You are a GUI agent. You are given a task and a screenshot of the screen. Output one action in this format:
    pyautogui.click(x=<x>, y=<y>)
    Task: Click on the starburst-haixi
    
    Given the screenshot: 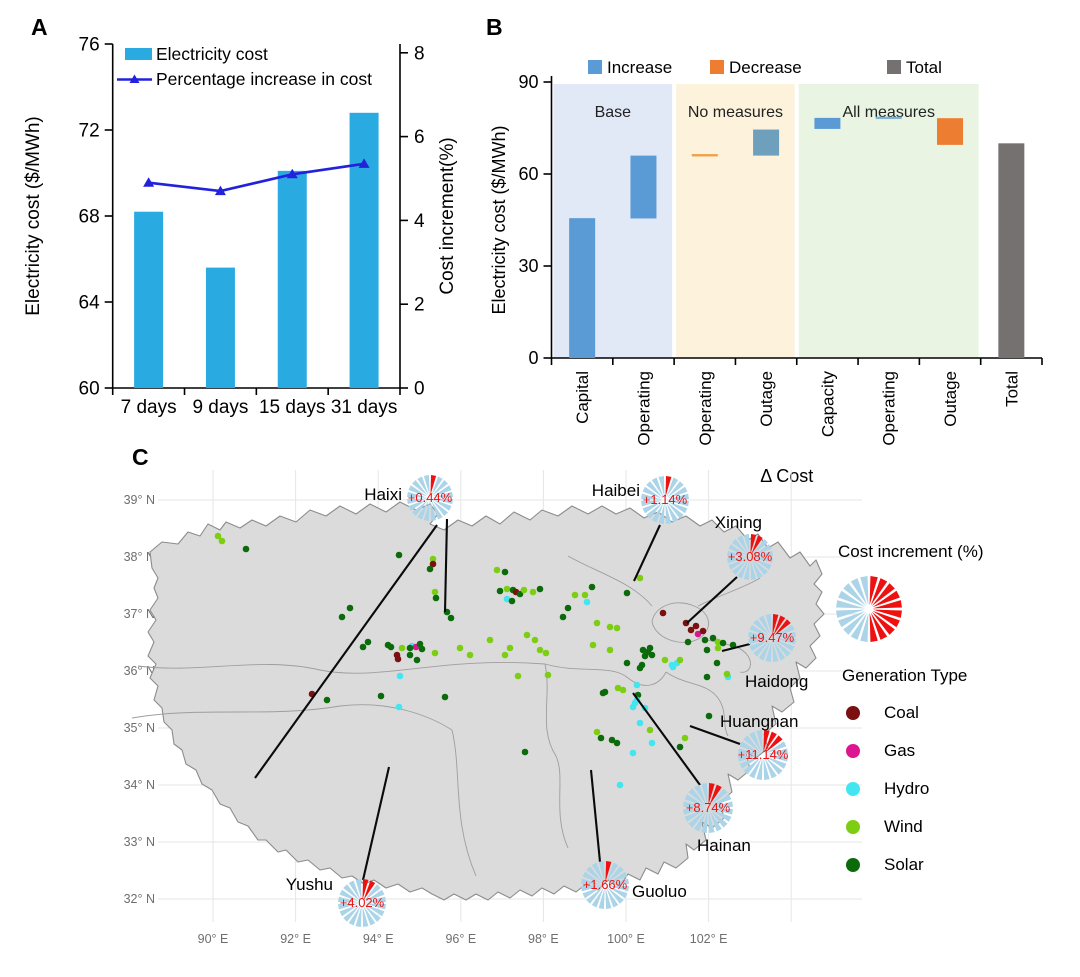 What is the action you would take?
    pyautogui.click(x=430, y=498)
    